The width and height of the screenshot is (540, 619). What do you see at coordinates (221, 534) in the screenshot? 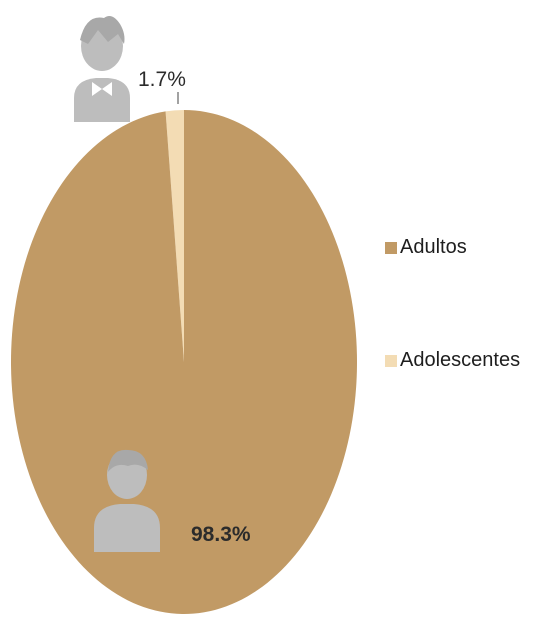
I see `slice-label-adultos: 98.3%` at bounding box center [221, 534].